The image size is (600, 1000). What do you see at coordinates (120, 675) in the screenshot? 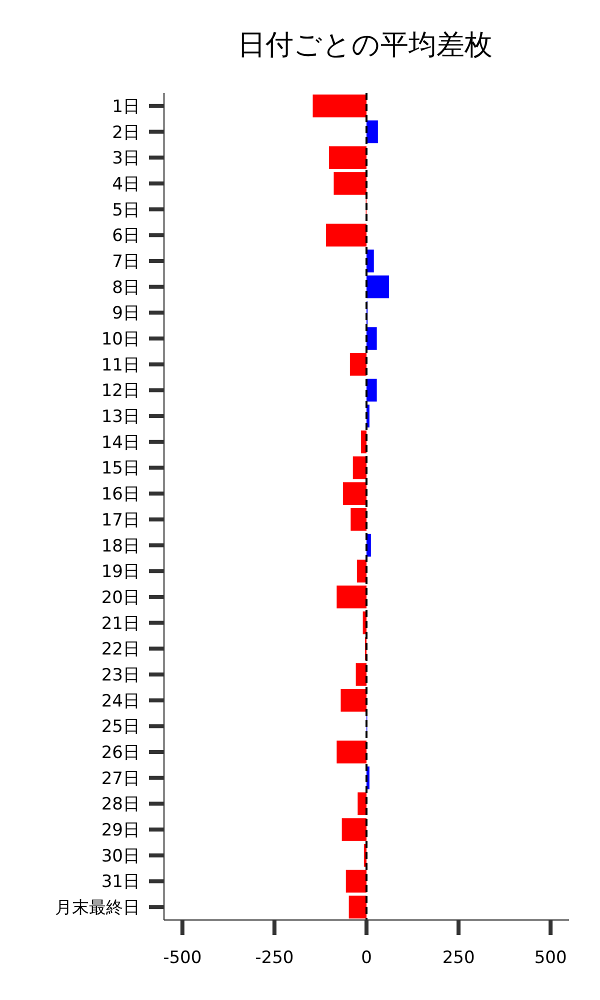
I see `y-tick-label: 23日` at bounding box center [120, 675].